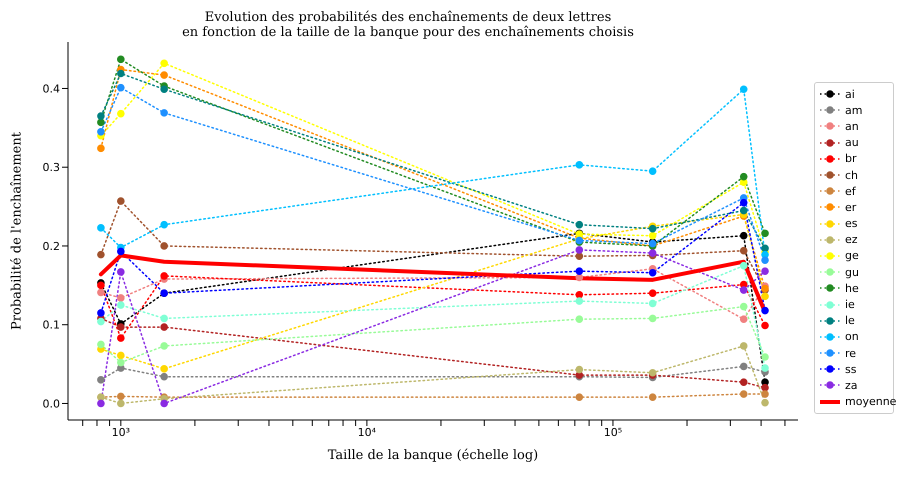 This screenshot has width=904, height=477. What do you see at coordinates (850, 94) in the screenshot?
I see `legend-label: ai` at bounding box center [850, 94].